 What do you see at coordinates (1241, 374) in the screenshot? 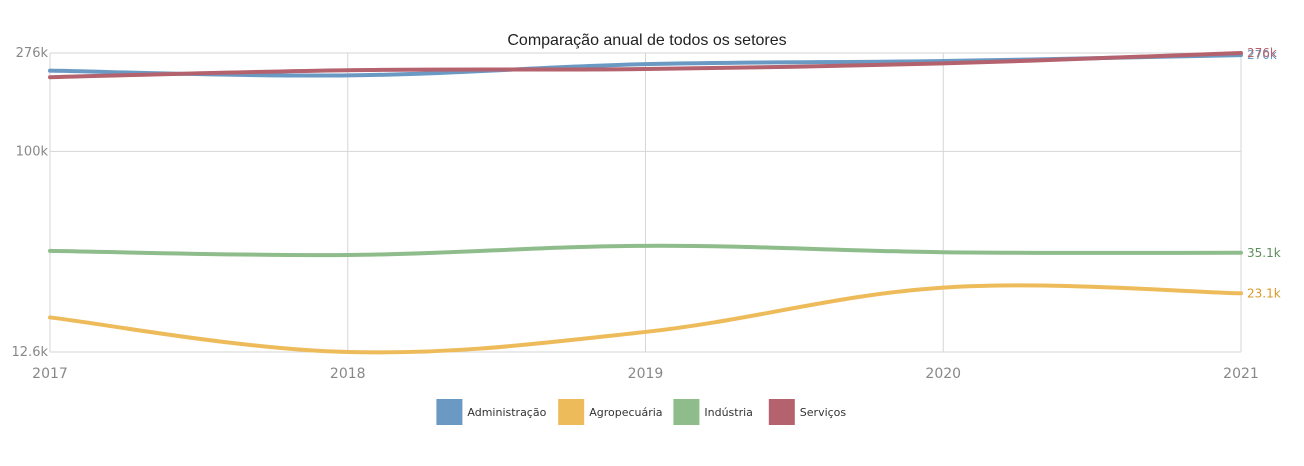
I see `x-tick-label: 2021` at bounding box center [1241, 374].